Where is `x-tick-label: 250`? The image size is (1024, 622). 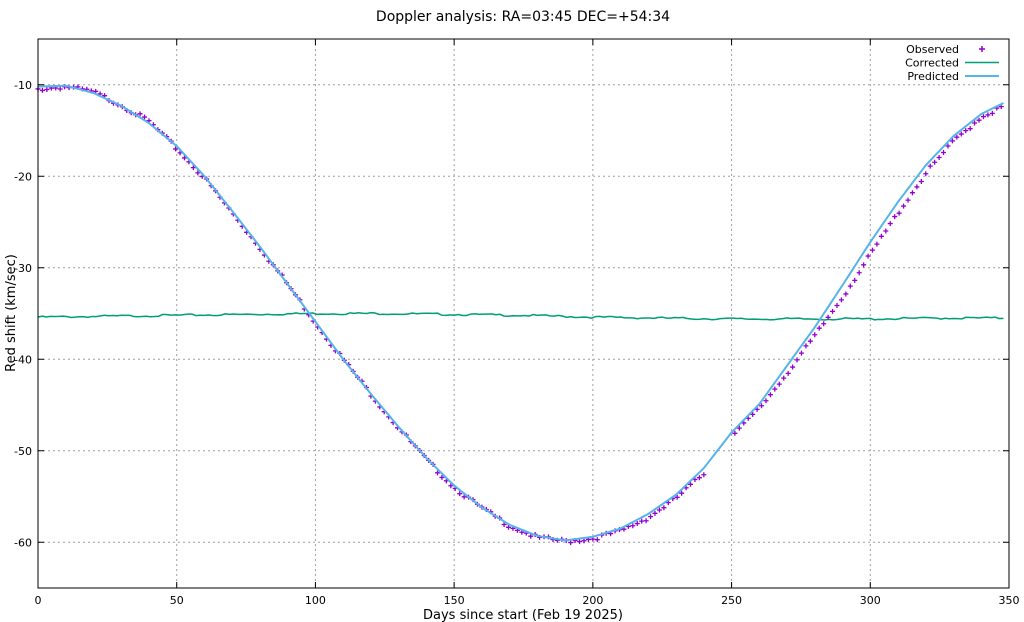 x-tick-label: 250 is located at coordinates (731, 600).